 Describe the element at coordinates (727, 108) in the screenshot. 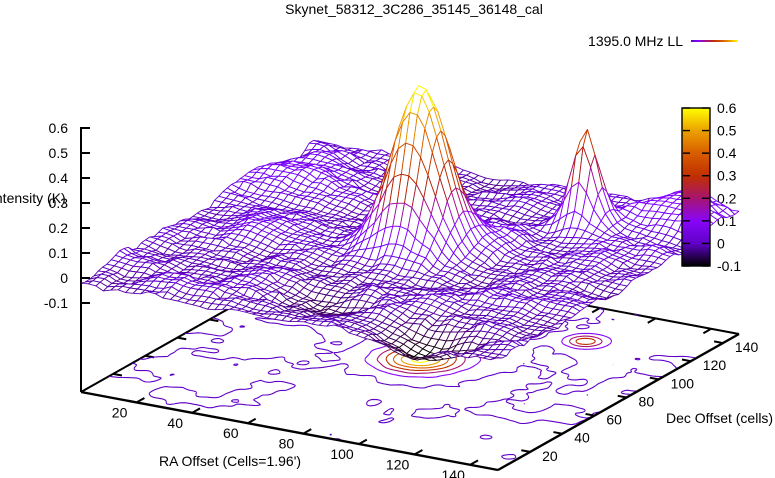

I see `colorbar-tick-label: 0.6` at that location.